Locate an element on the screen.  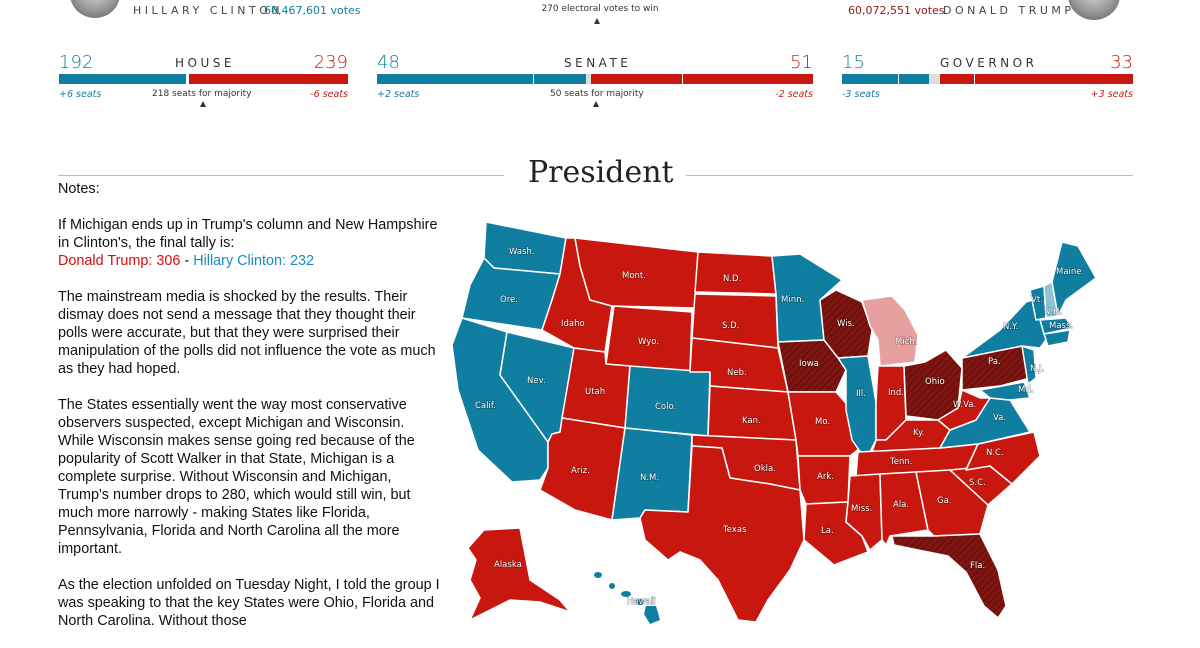
house-dem-segment is located at coordinates (122, 79).